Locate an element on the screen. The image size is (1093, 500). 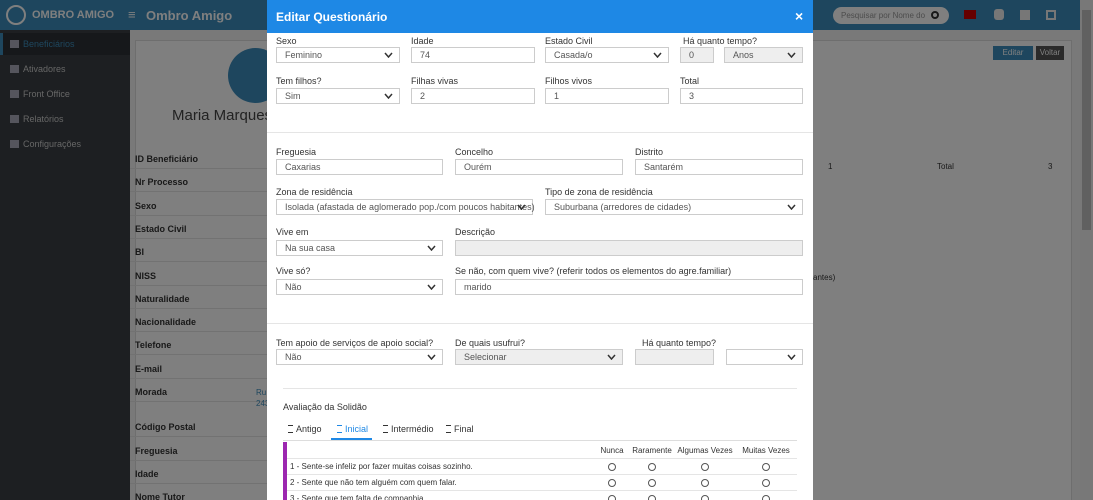
text-input: 3 is located at coordinates (741, 96).